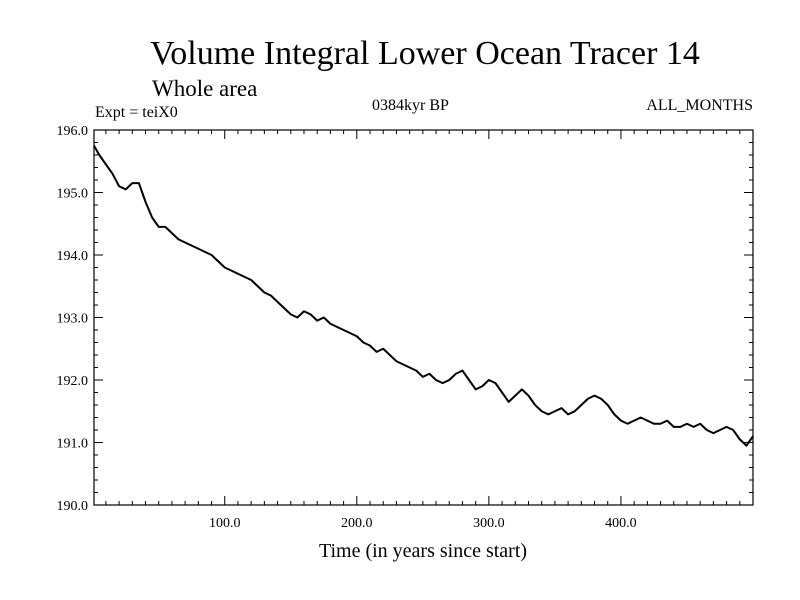 The image size is (800, 600). I want to click on months-label: ALL_MONTHS, so click(699, 105).